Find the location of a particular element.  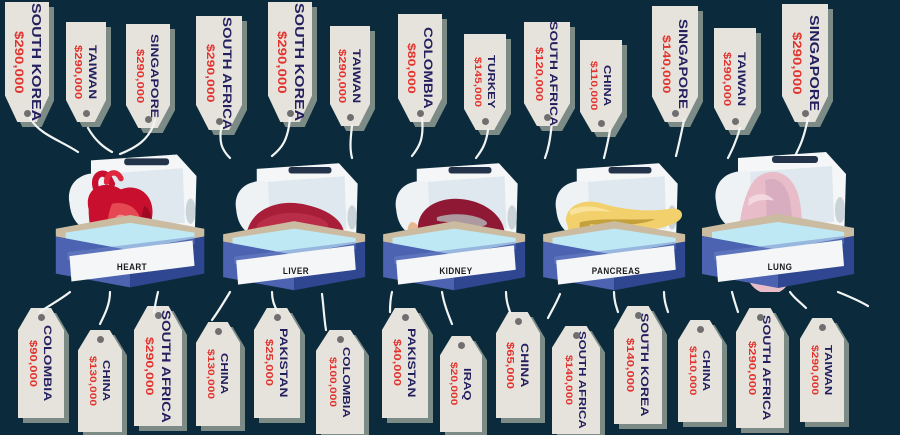

price-tag: PAKISTAN $40,000 is located at coordinates (407, 365).